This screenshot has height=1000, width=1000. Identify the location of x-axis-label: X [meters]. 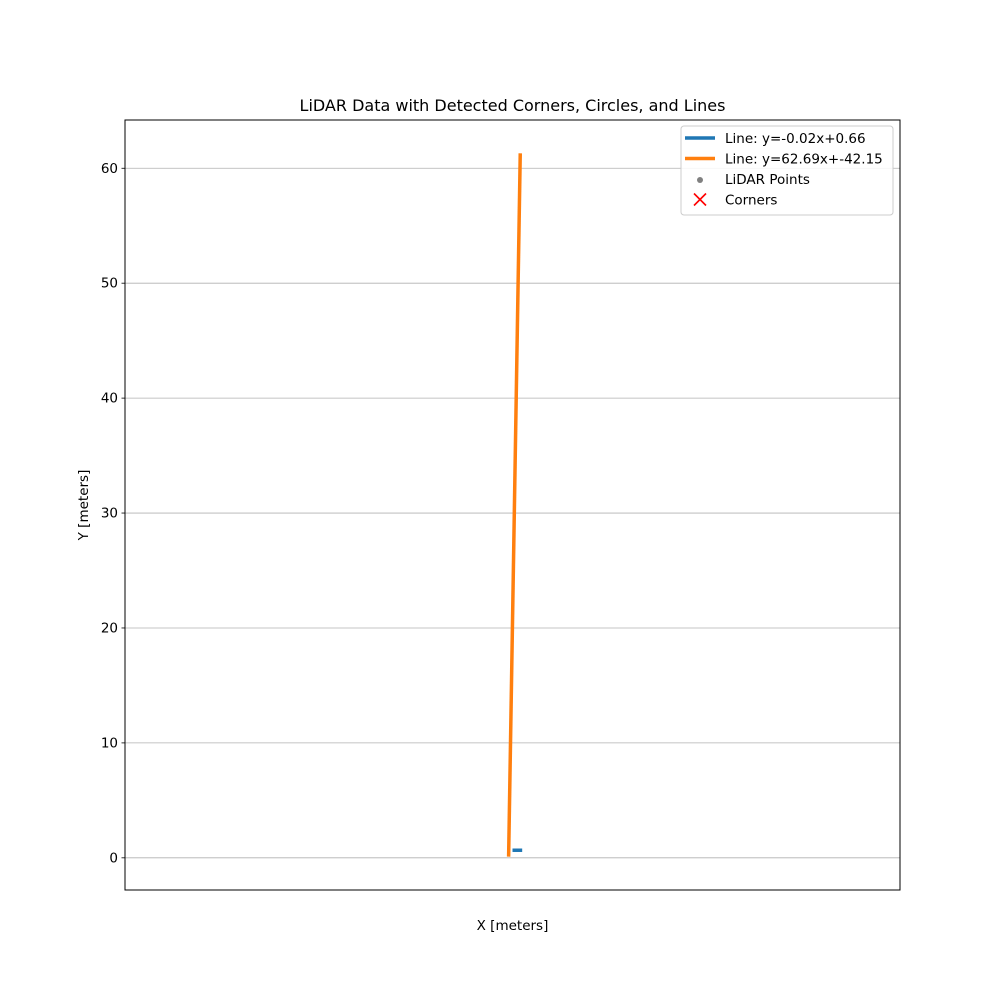
(513, 926).